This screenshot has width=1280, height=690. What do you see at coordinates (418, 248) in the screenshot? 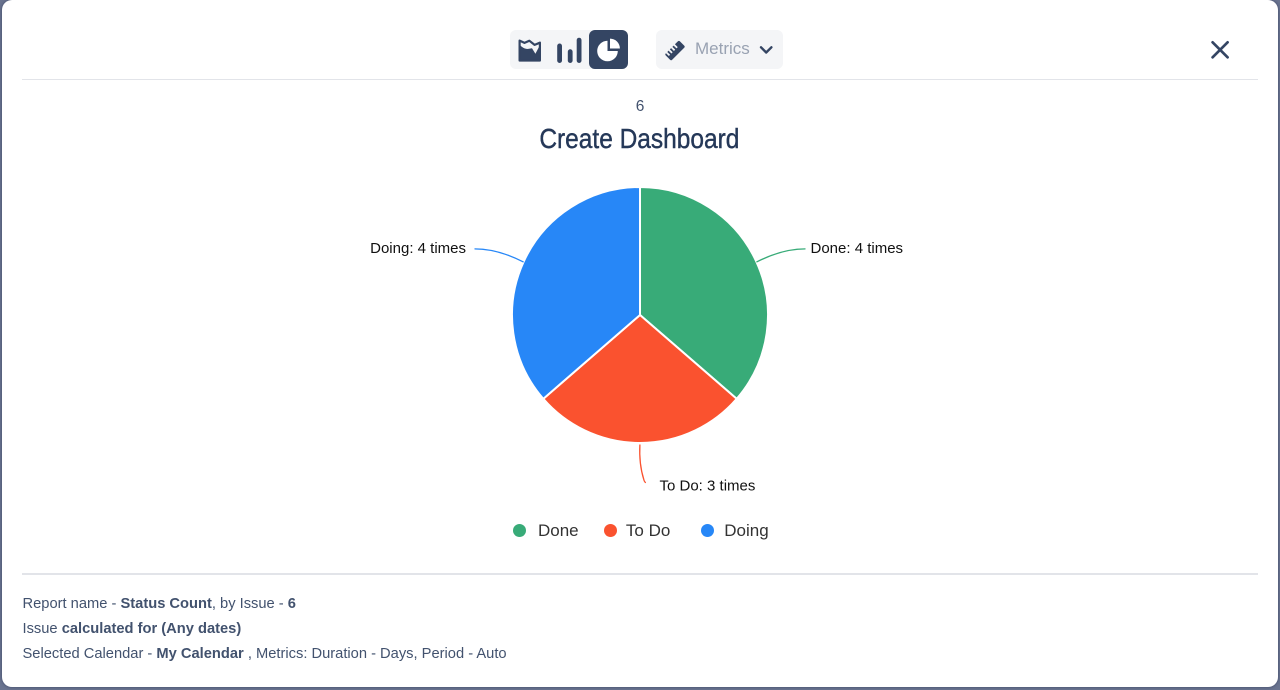
I see `svg-text: Doing: 4 times` at bounding box center [418, 248].